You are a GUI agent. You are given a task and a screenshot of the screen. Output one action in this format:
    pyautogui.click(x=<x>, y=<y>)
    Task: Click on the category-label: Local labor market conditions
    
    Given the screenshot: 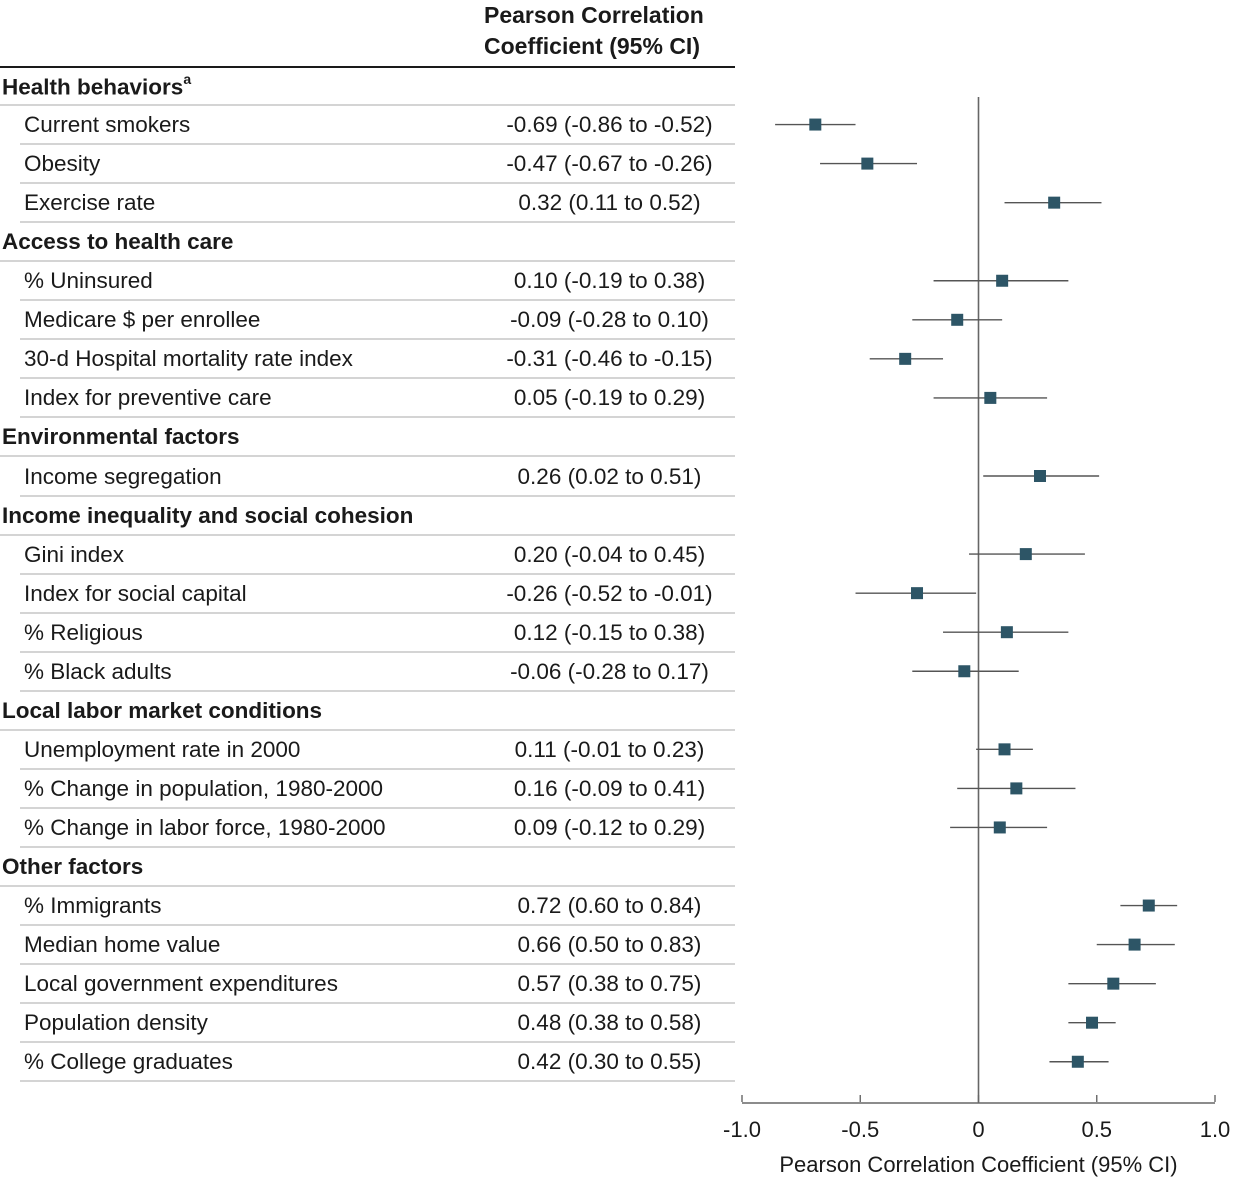 What is the action you would take?
    pyautogui.click(x=162, y=711)
    